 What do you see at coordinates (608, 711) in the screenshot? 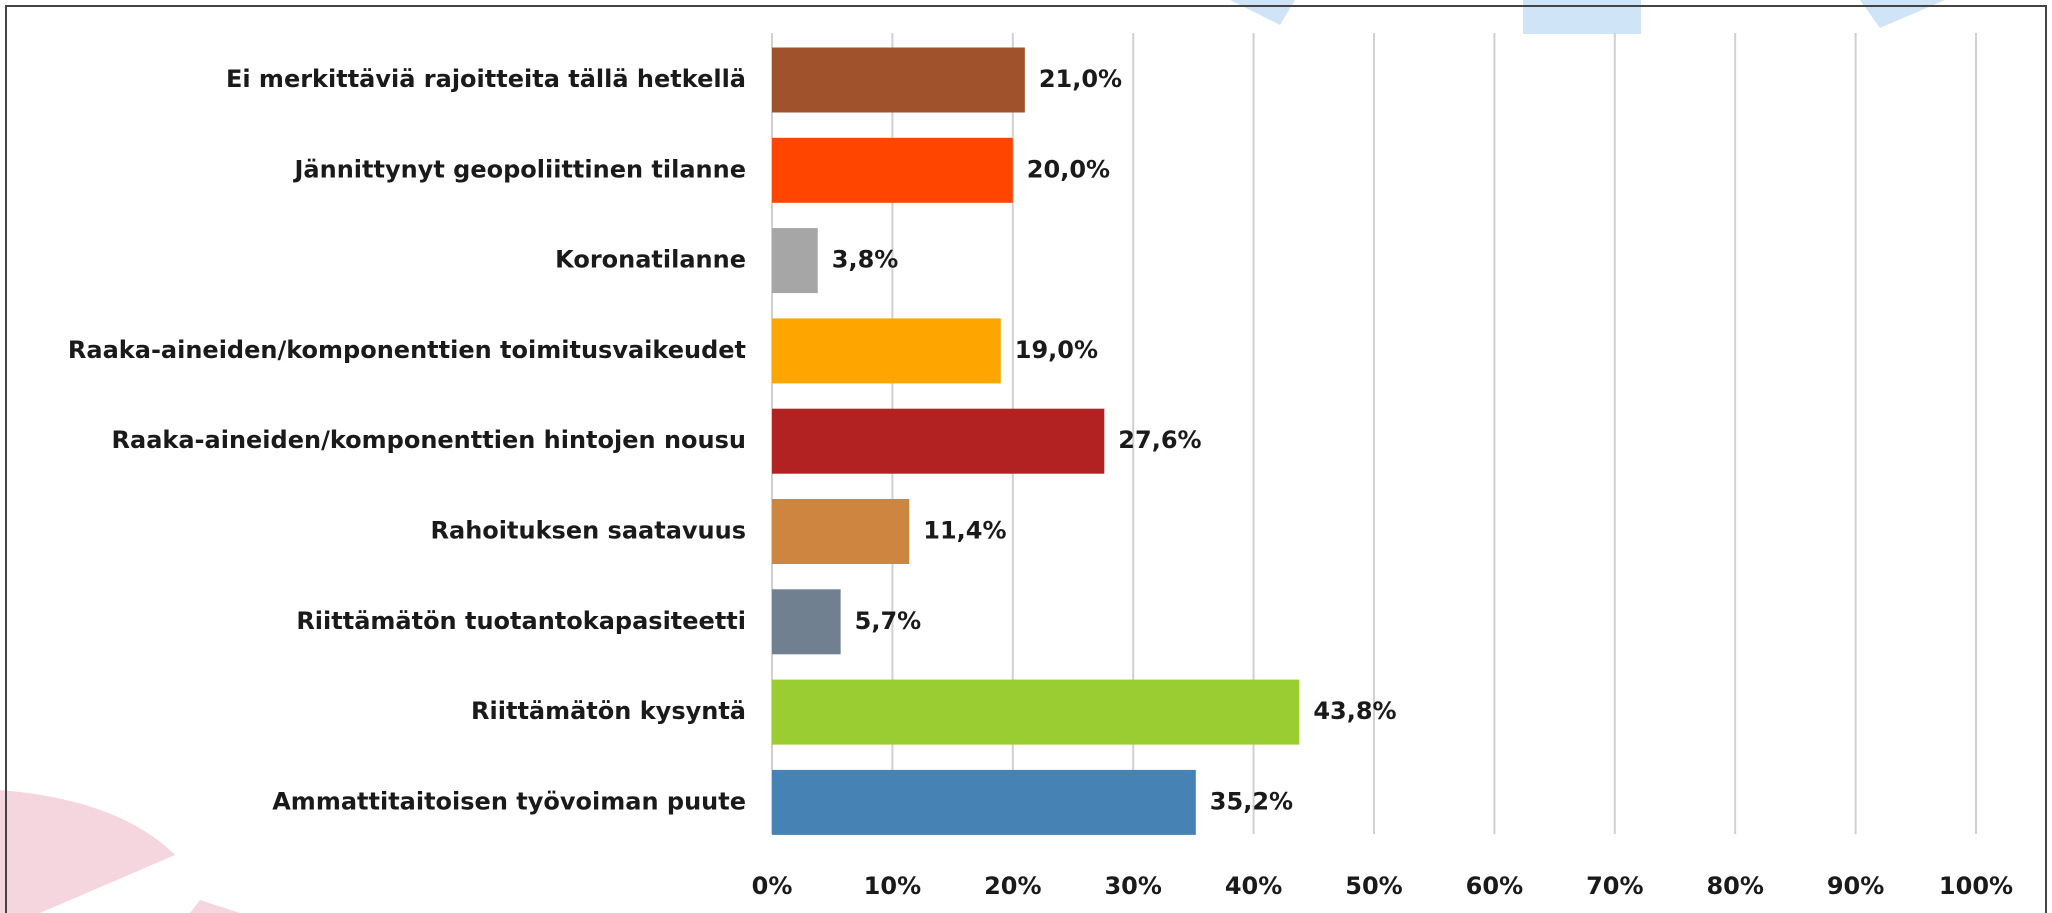
I see `y-tick-label: Riittämätön kysyntä` at bounding box center [608, 711].